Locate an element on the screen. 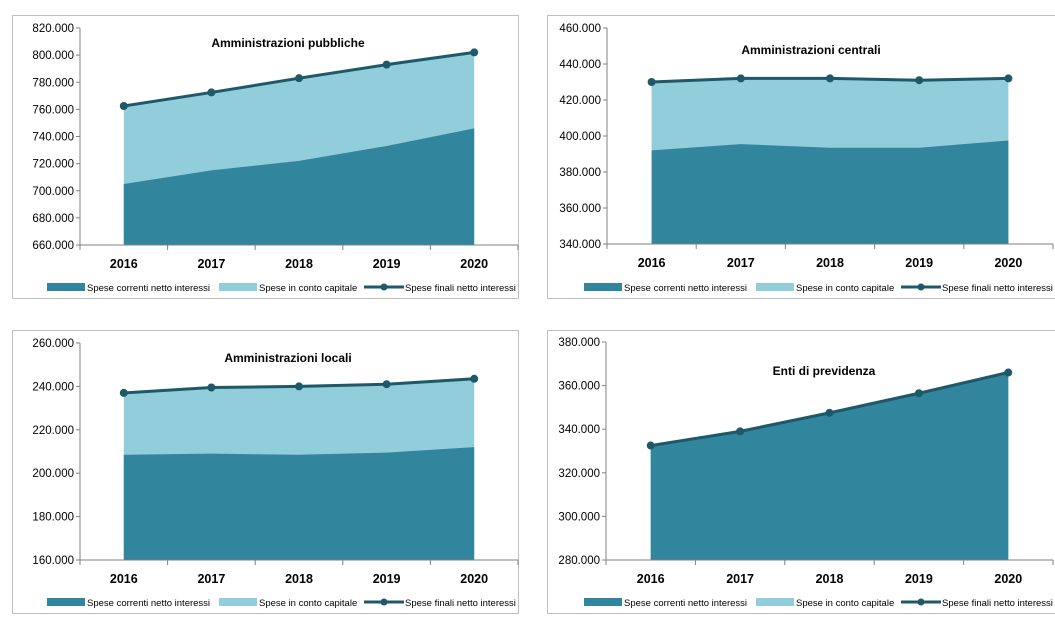 The width and height of the screenshot is (1055, 617). chart-title: Amministrazioni centrali is located at coordinates (810, 50).